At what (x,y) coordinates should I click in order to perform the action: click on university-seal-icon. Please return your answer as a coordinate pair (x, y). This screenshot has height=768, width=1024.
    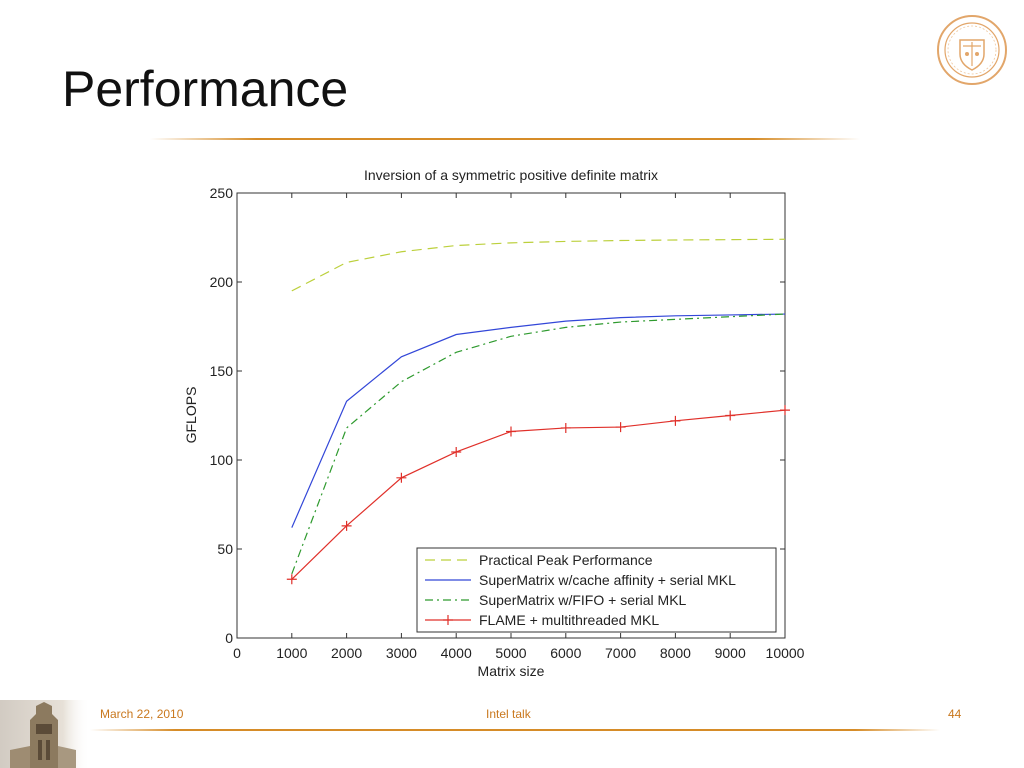
    Looking at the image, I should click on (972, 50).